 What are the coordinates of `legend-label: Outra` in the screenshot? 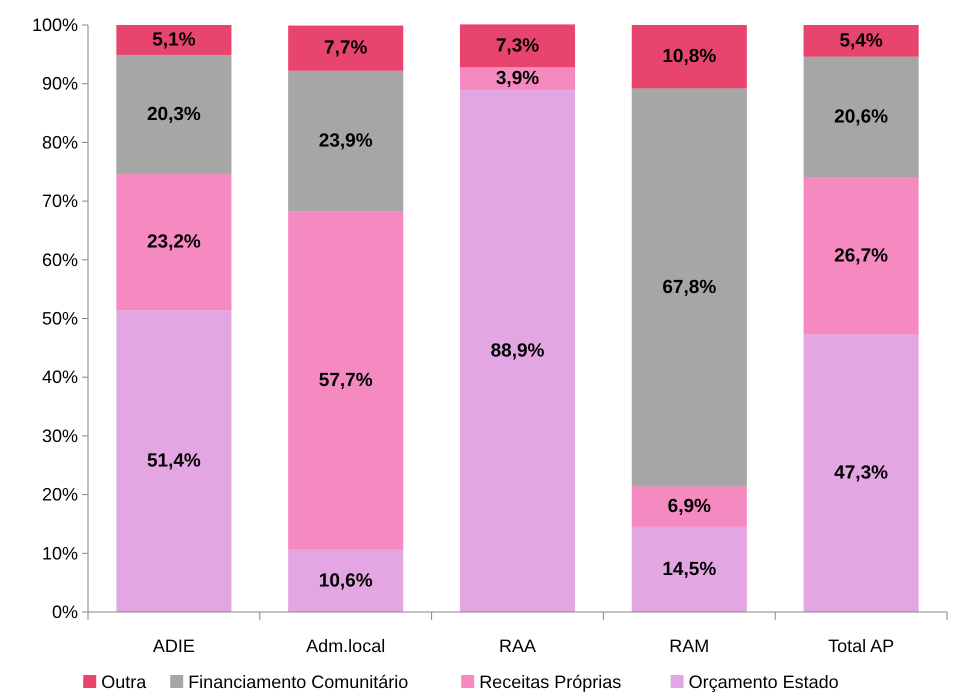 It's located at (124, 682).